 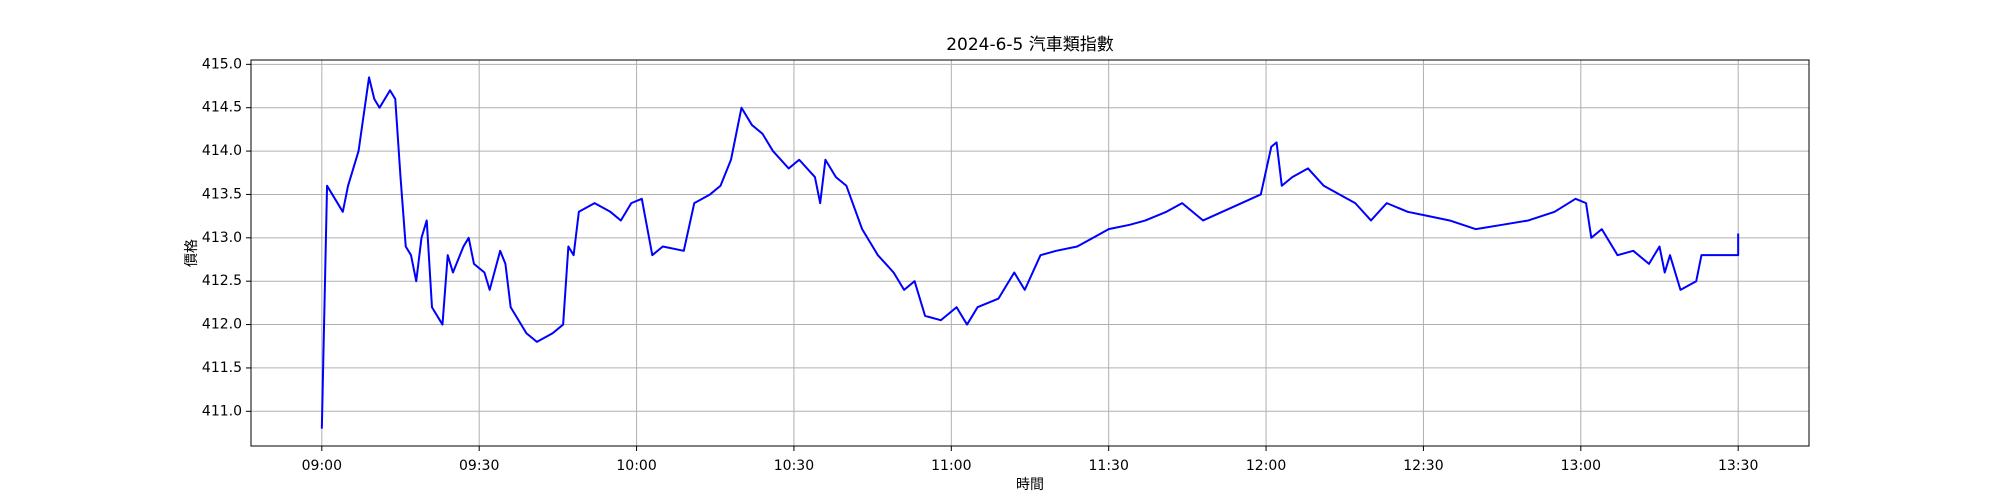 I want to click on y-tick-label: 412.0, so click(x=222, y=325).